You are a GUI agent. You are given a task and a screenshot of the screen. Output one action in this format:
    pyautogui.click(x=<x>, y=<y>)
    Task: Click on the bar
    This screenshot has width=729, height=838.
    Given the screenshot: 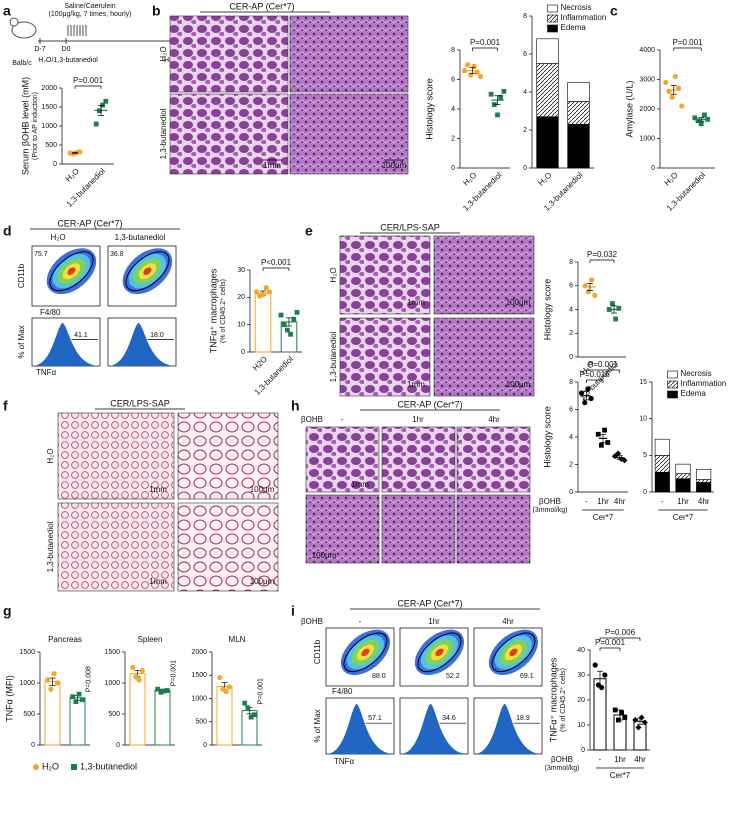 What is the action you would take?
    pyautogui.click(x=77, y=721)
    